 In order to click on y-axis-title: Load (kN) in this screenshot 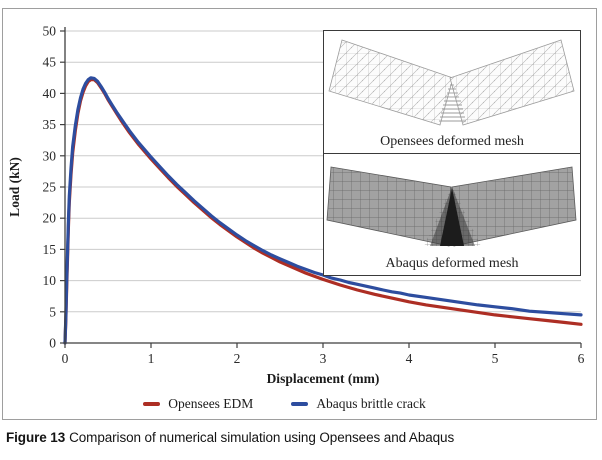, I will do `click(14, 187)`.